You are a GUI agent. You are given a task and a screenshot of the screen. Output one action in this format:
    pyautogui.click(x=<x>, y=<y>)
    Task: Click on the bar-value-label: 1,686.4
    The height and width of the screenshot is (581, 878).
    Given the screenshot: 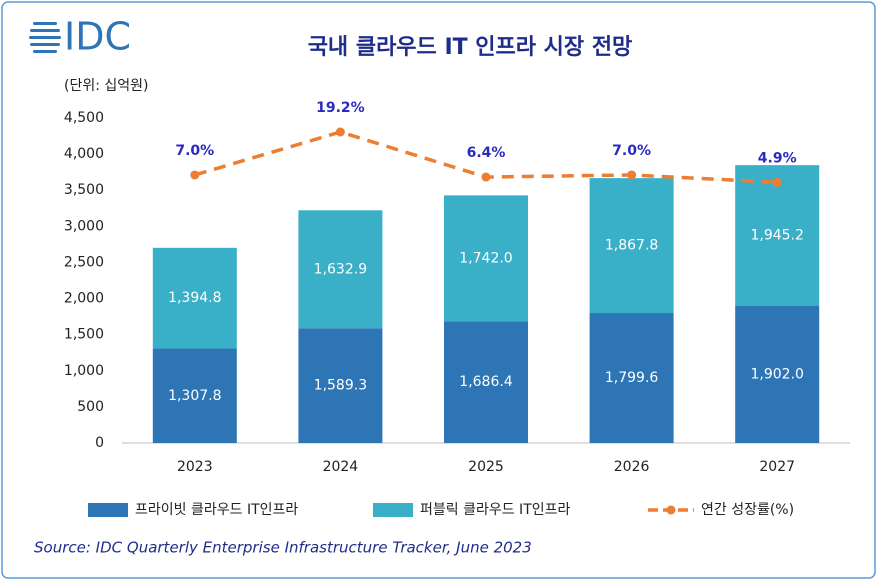 What is the action you would take?
    pyautogui.click(x=486, y=382)
    